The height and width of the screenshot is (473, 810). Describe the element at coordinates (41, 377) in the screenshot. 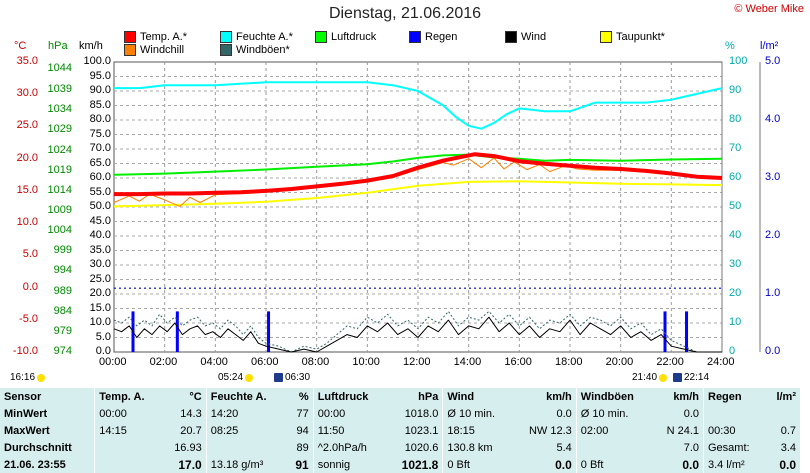

I see `sun-icon` at that location.